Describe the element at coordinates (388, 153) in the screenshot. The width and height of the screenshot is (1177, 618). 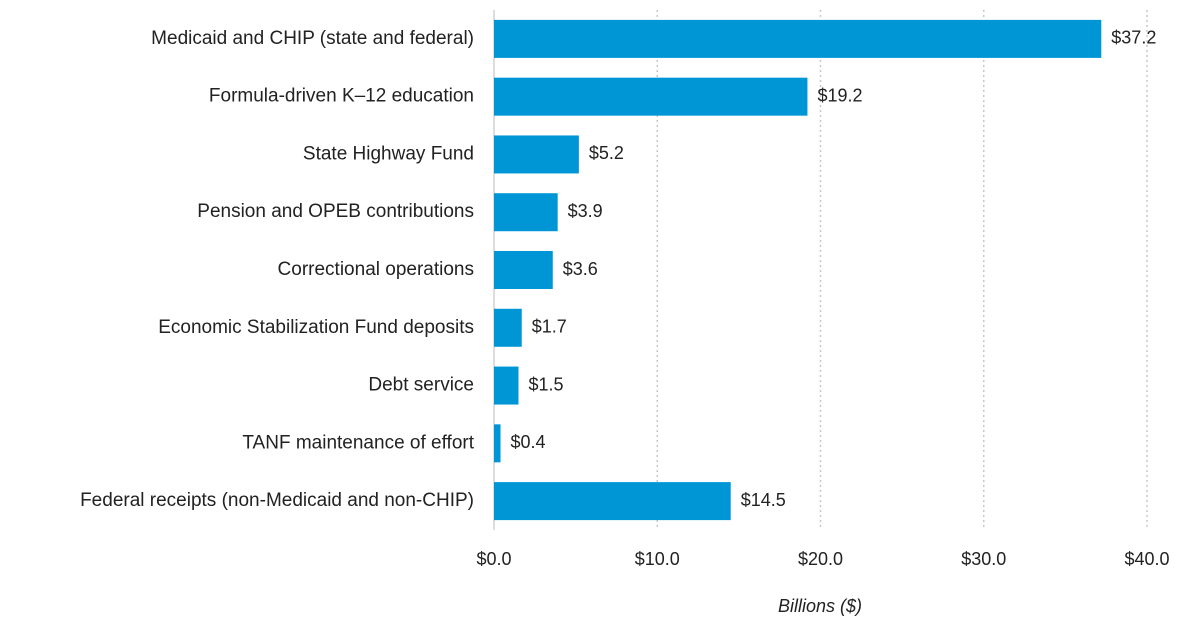
I see `y-tick-label: State Highway Fund` at that location.